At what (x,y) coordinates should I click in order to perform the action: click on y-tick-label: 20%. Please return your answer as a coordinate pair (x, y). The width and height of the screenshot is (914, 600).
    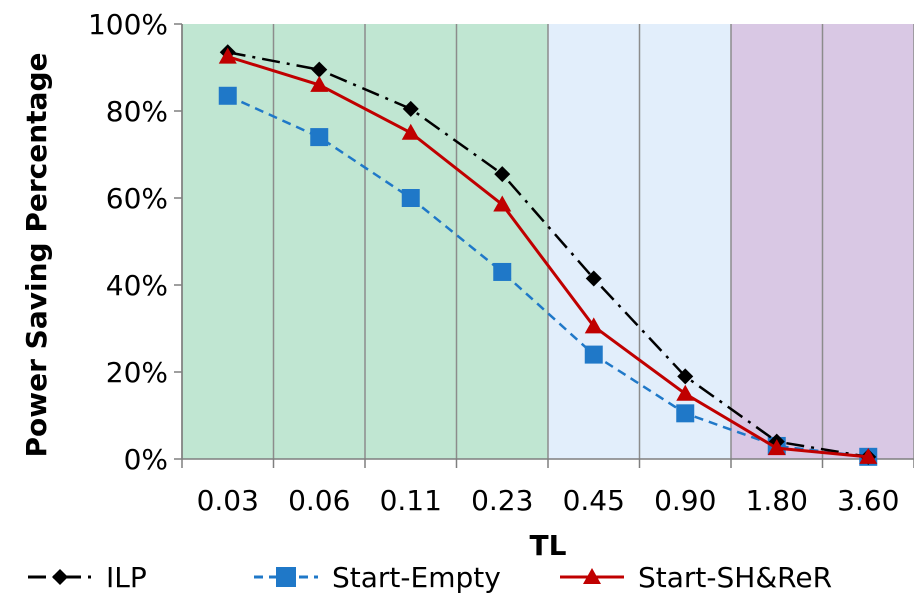
    Looking at the image, I should click on (137, 372).